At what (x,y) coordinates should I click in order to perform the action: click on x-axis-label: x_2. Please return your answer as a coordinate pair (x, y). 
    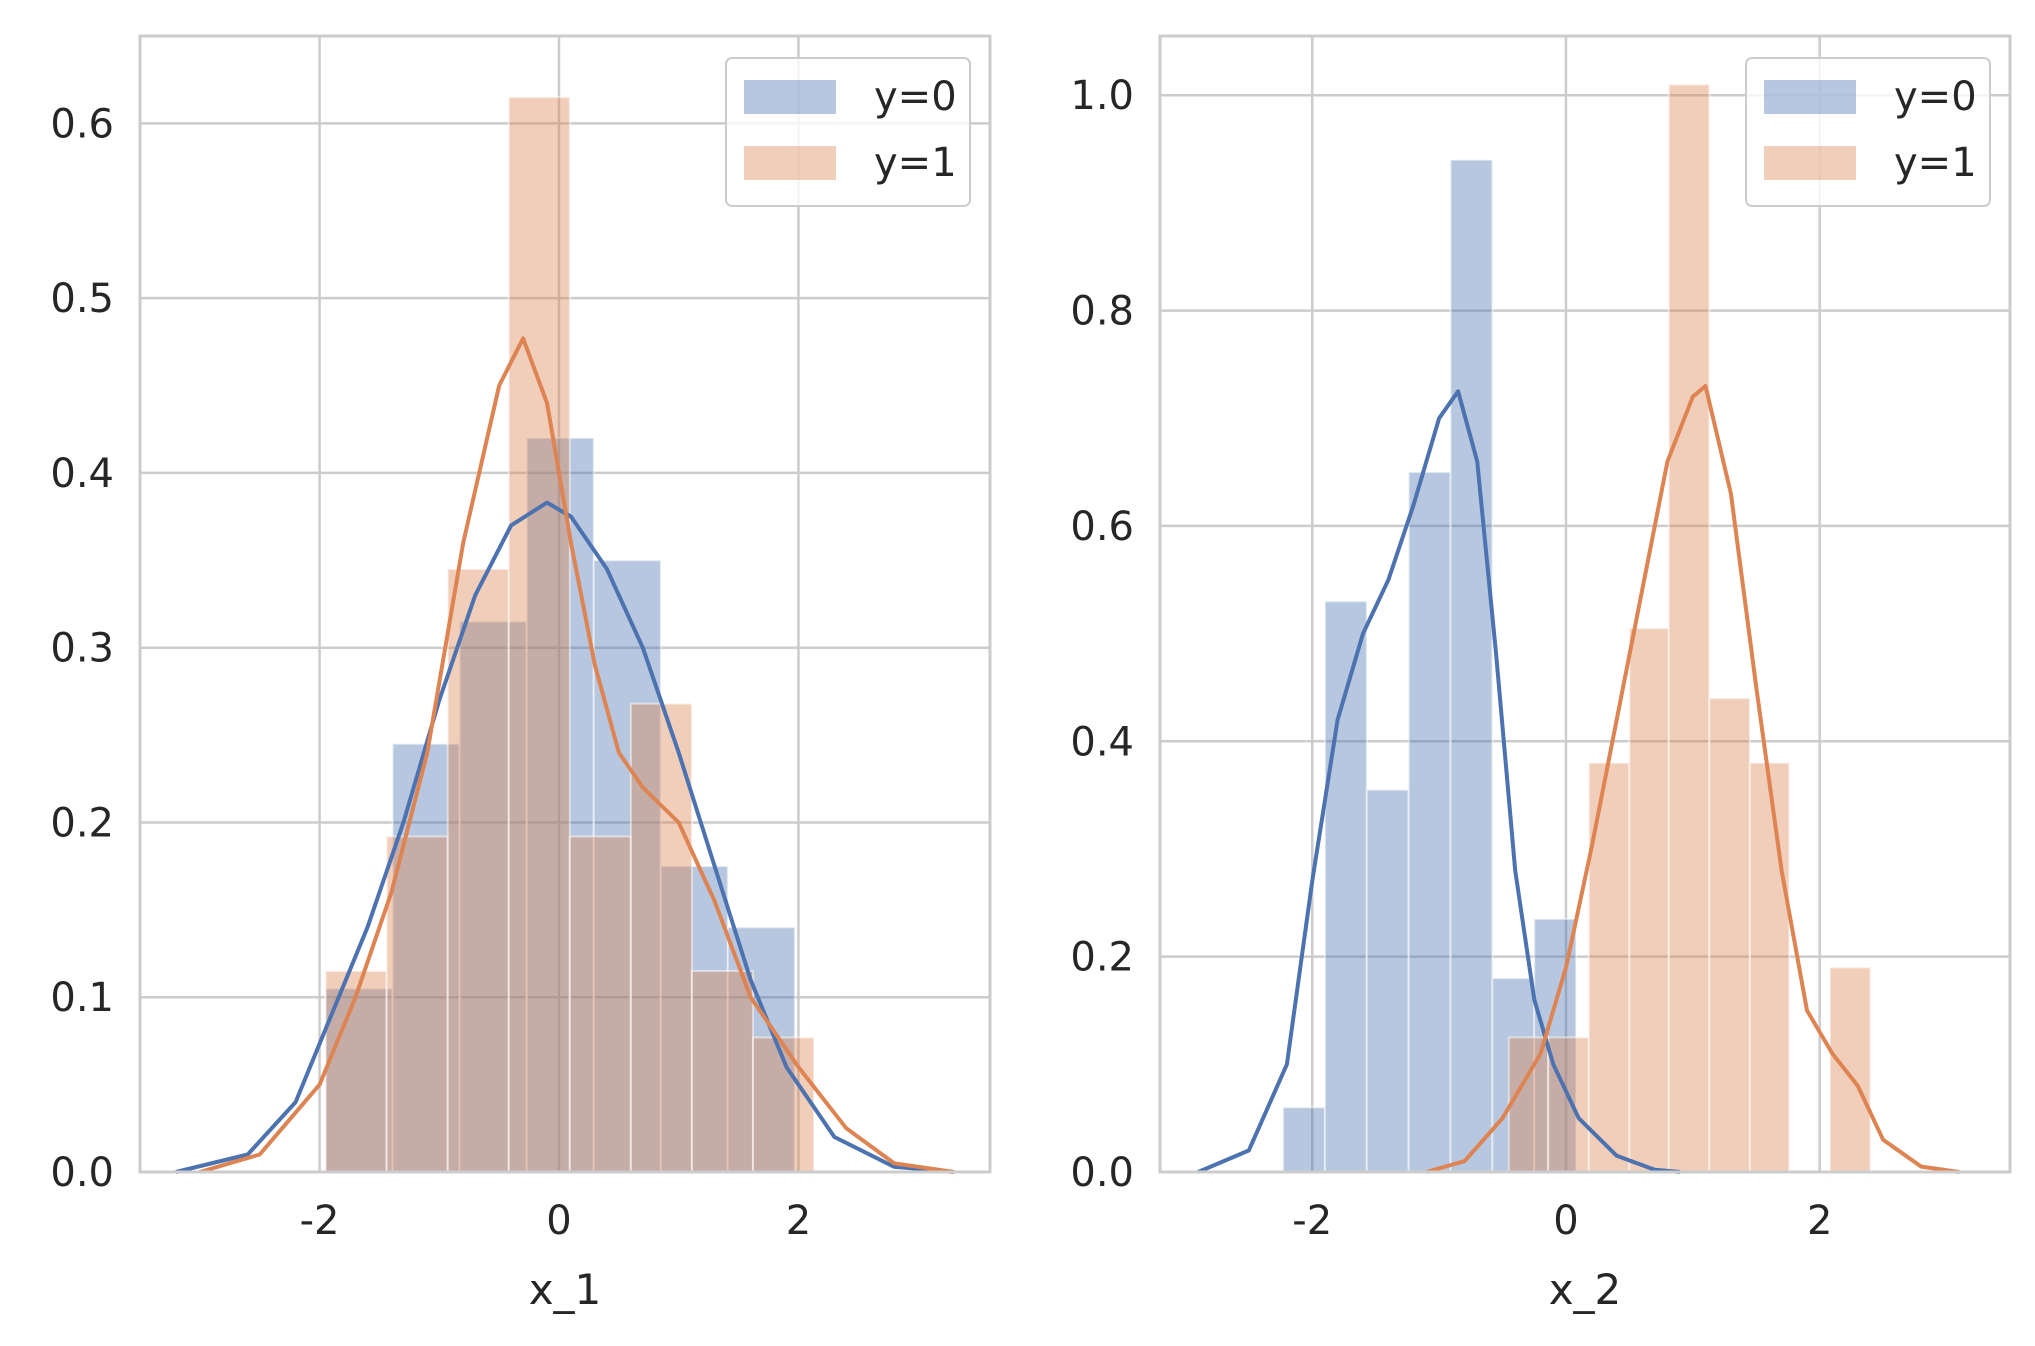
    Looking at the image, I should click on (1585, 1289).